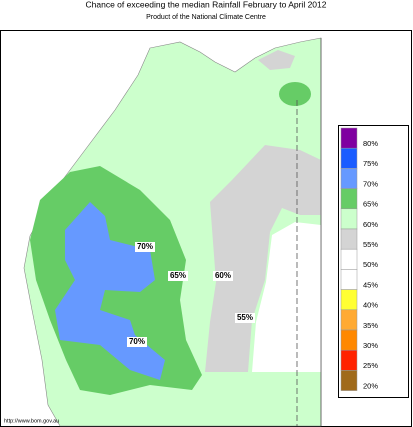  What do you see at coordinates (370, 325) in the screenshot?
I see `legend-label: 35%` at bounding box center [370, 325].